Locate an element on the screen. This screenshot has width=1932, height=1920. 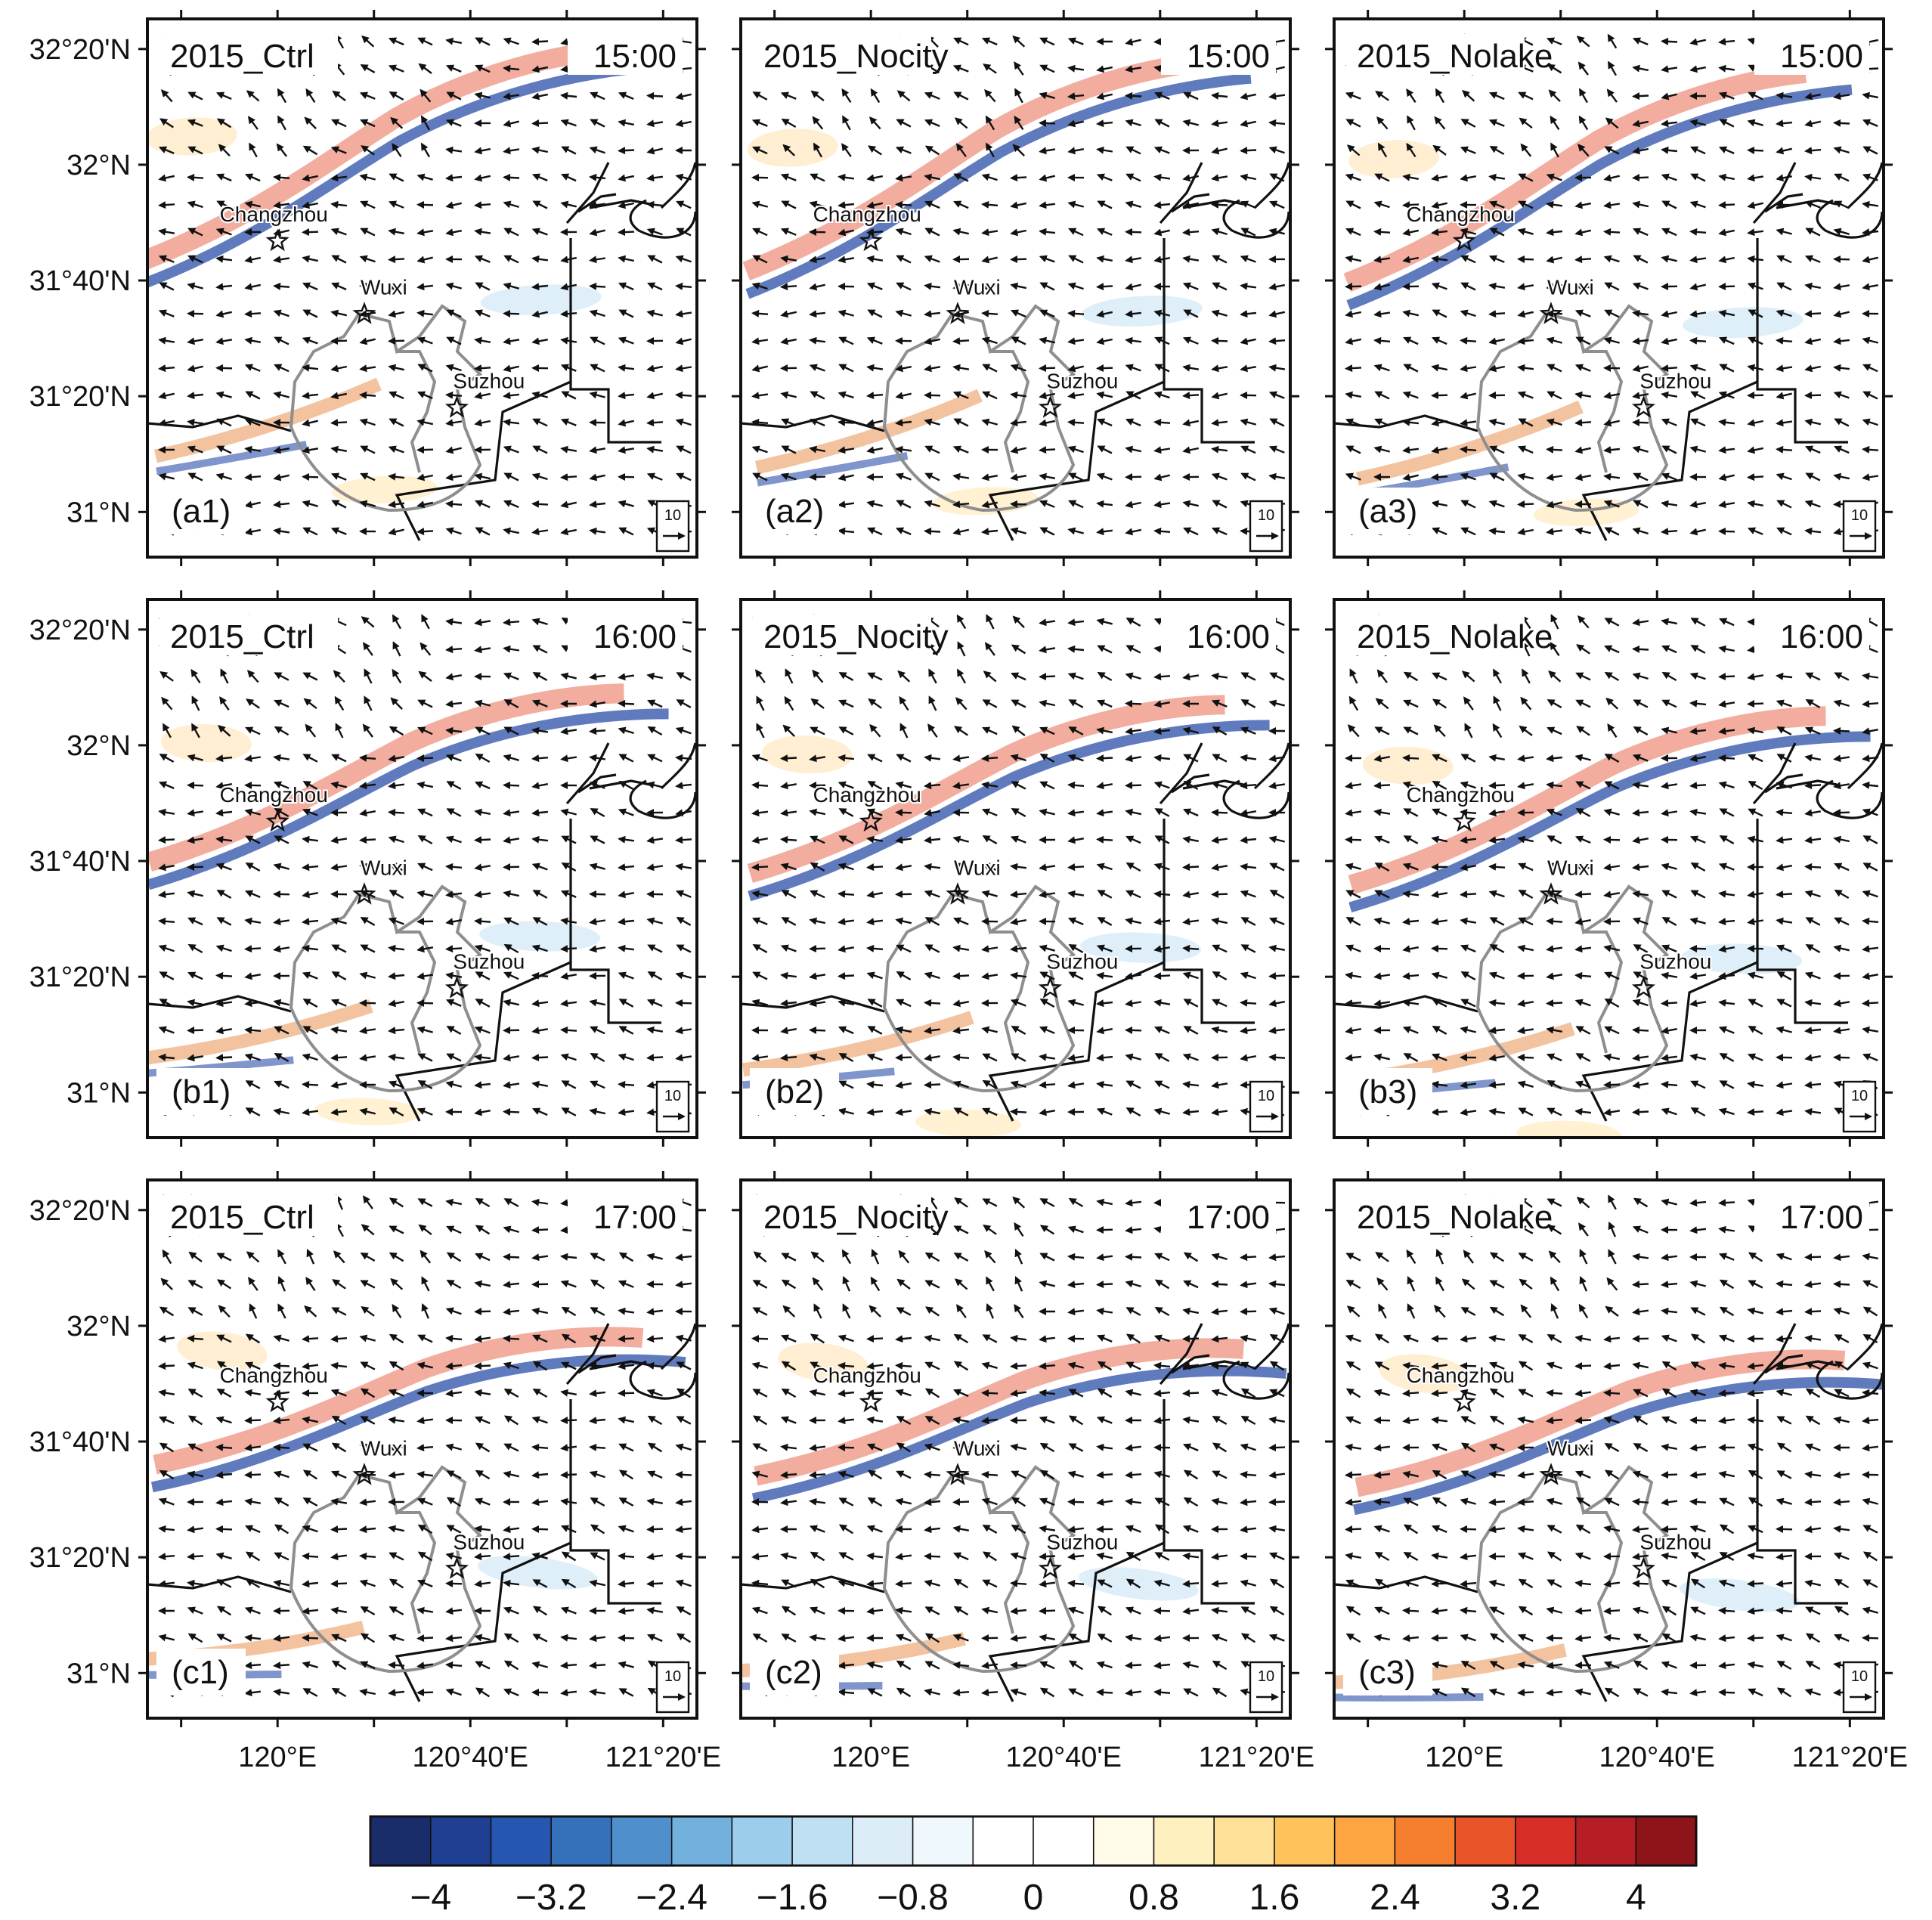
colorbar-tick-label: −0.8 is located at coordinates (913, 1898).